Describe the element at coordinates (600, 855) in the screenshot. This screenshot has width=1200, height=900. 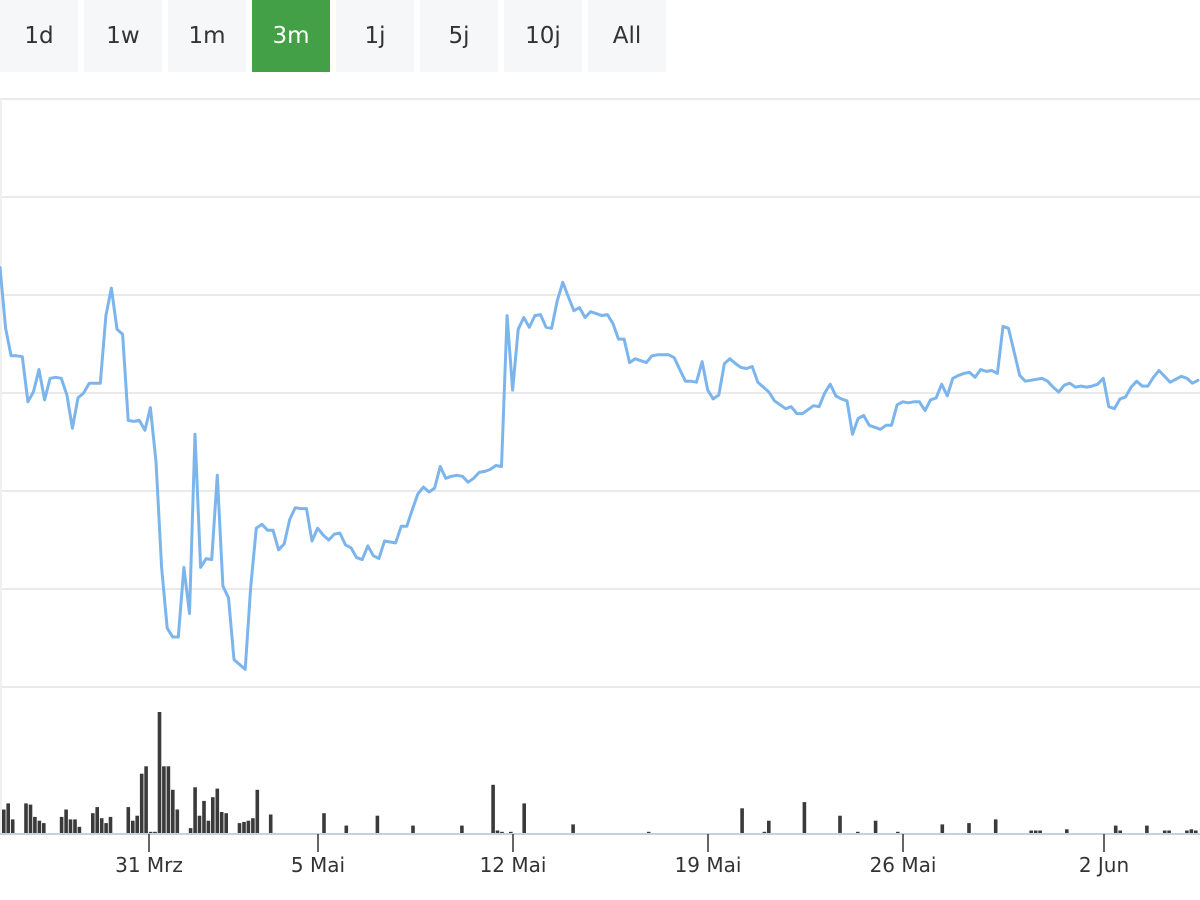
I see `x-axis: 31 Mrz 5 Mai 12 Mai 19 Mai 26 Mai 2 Jun` at that location.